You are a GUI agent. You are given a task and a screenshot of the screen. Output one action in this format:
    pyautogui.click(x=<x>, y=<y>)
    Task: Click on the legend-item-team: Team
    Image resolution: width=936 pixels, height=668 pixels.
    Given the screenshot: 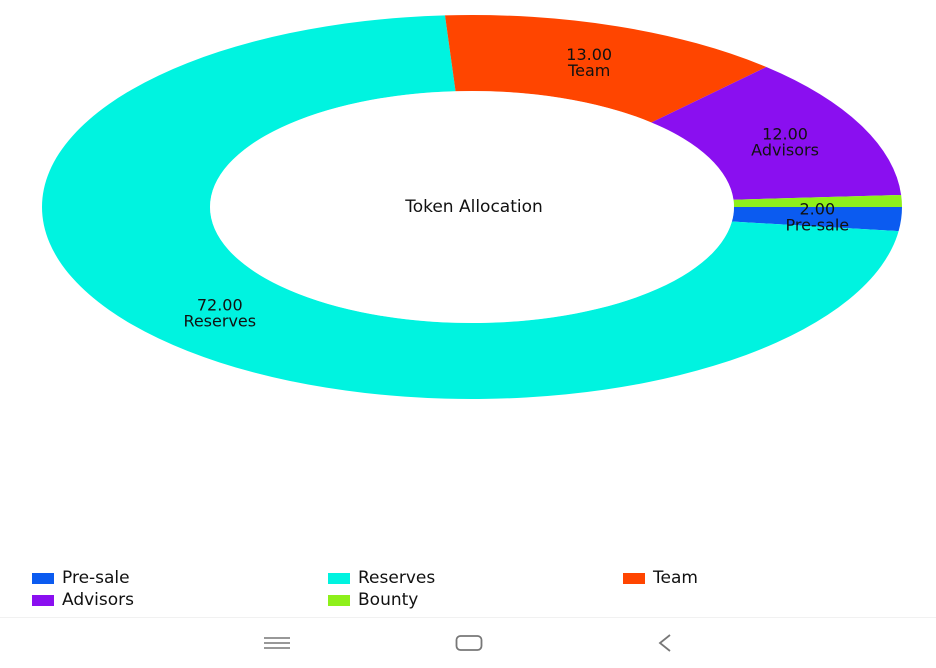 What is the action you would take?
    pyautogui.click(x=660, y=578)
    